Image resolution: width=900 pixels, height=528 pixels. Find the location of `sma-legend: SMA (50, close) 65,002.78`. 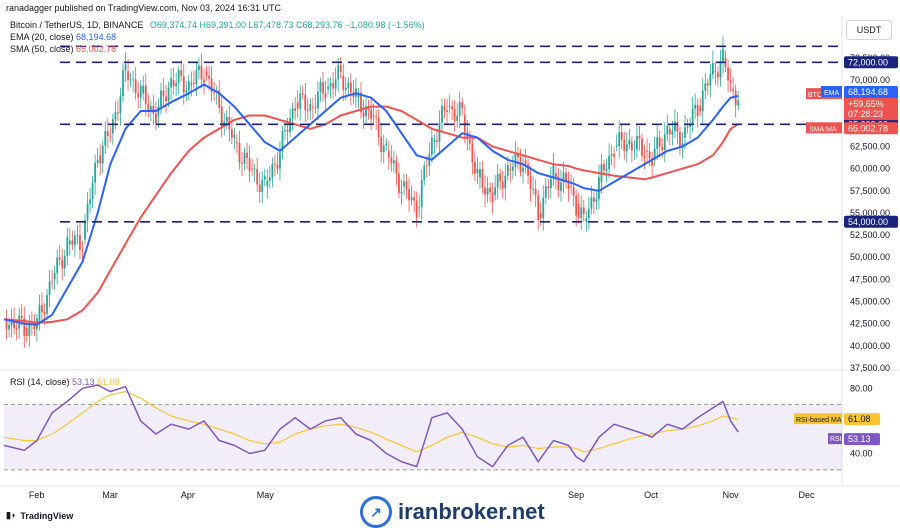

sma-legend: SMA (50, close) 65,002.78 is located at coordinates (63, 49).